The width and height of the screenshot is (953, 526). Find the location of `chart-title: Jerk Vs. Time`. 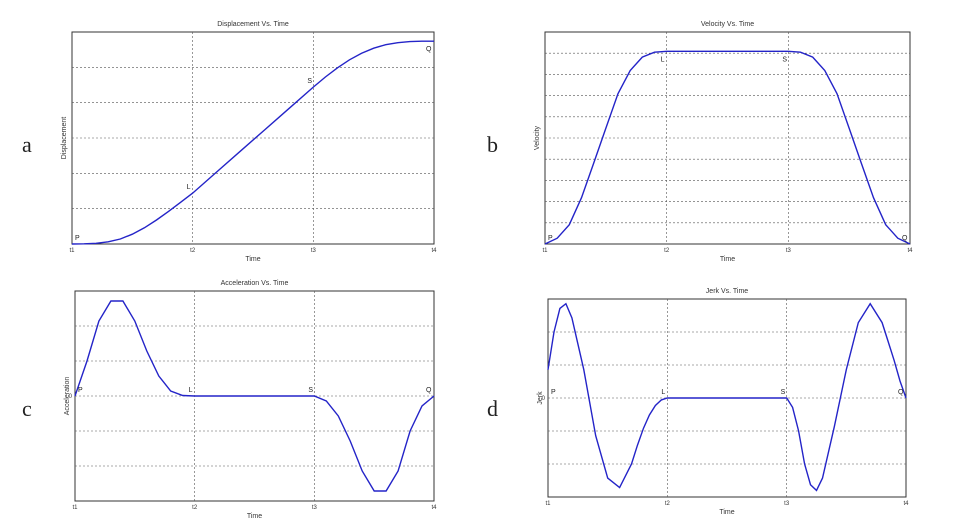

chart-title: Jerk Vs. Time is located at coordinates (727, 291).